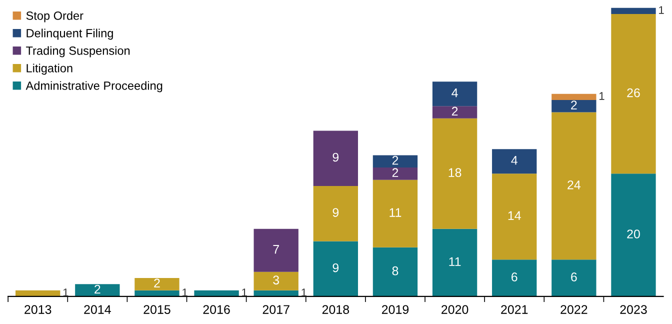  I want to click on data-label: 3, so click(276, 280).